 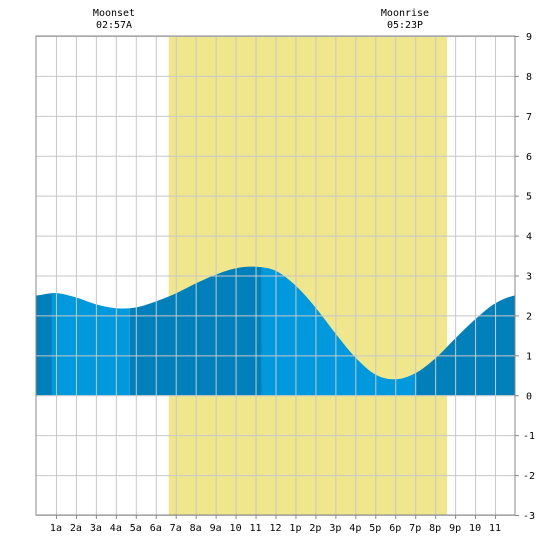 I want to click on x-tick-label: 6p, so click(x=395, y=528).